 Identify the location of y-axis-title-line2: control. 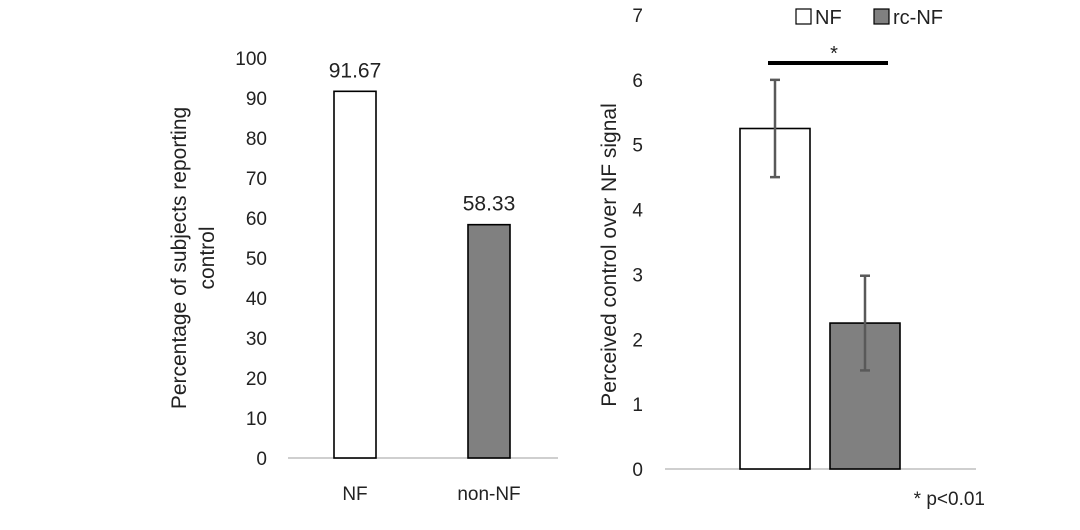
(207, 257).